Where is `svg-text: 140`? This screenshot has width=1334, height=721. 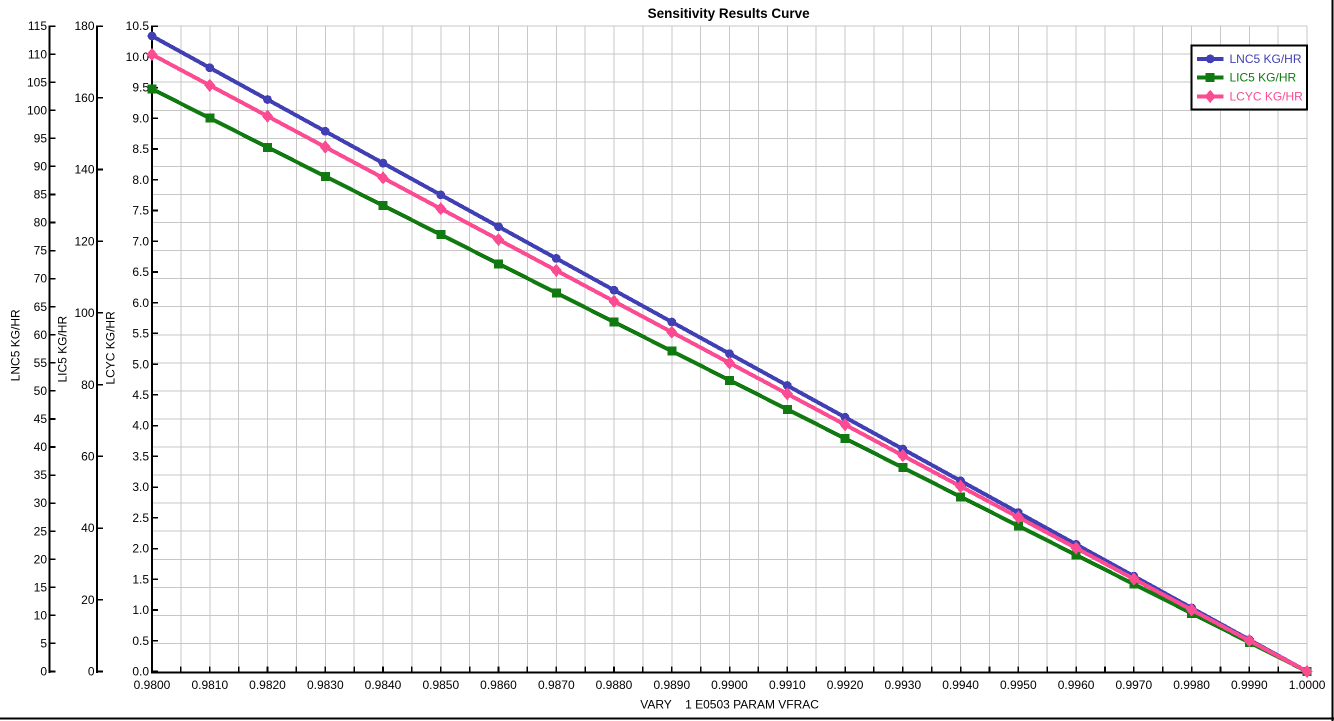
svg-text: 140 is located at coordinates (84, 170).